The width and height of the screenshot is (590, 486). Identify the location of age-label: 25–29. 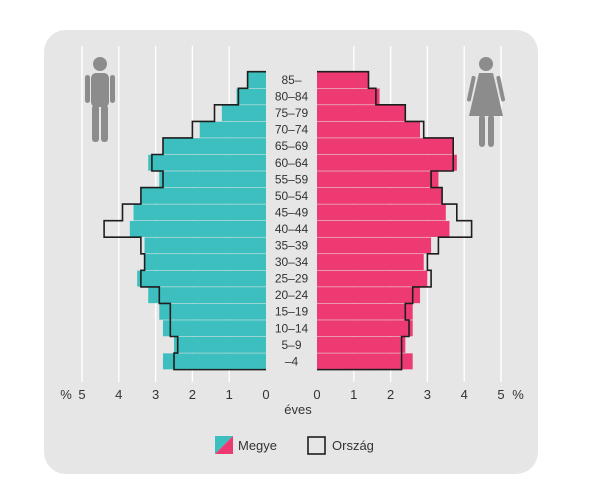
(292, 279).